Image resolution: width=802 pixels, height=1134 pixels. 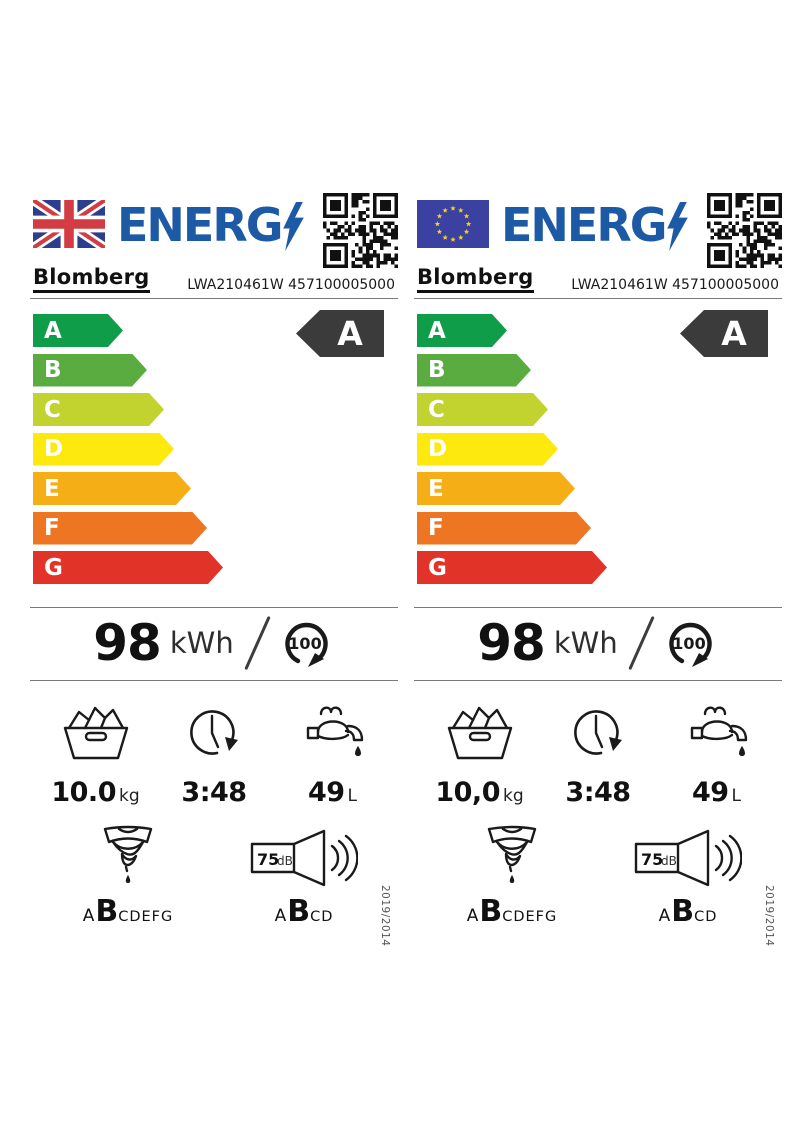 I want to click on brand-logo: Blomberg, so click(x=475, y=279).